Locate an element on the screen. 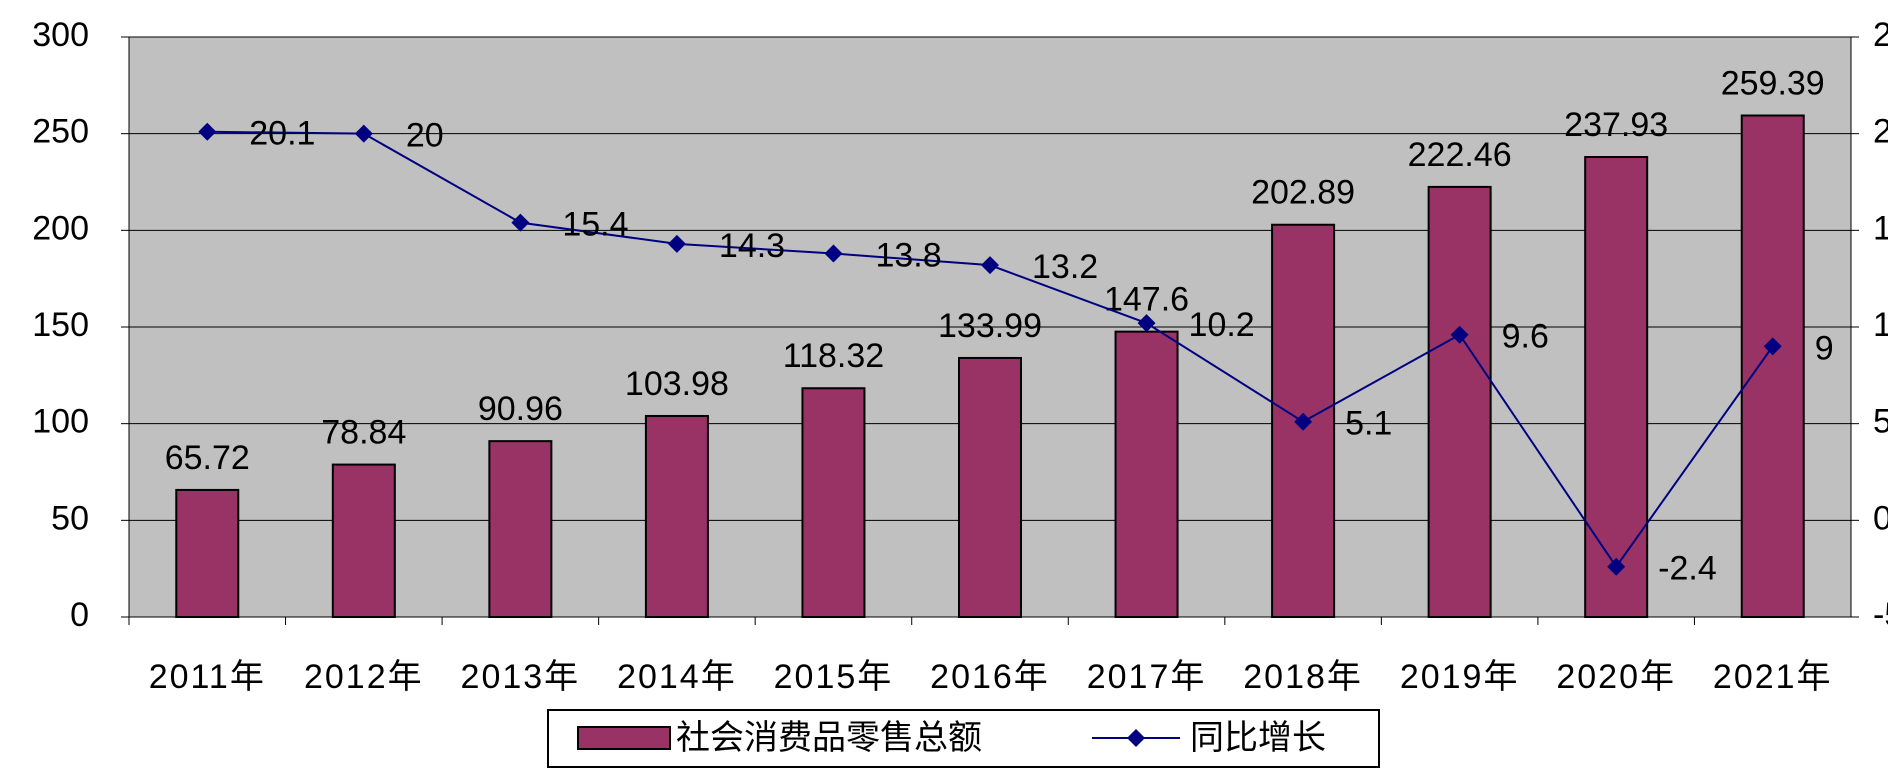 The width and height of the screenshot is (1888, 773). x-tick-label: 2021年 is located at coordinates (1773, 677).